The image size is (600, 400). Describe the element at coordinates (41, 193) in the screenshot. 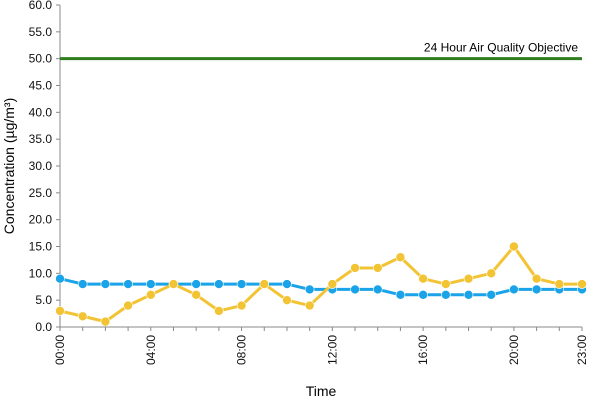

I see `y-tick-label: 25.0` at that location.